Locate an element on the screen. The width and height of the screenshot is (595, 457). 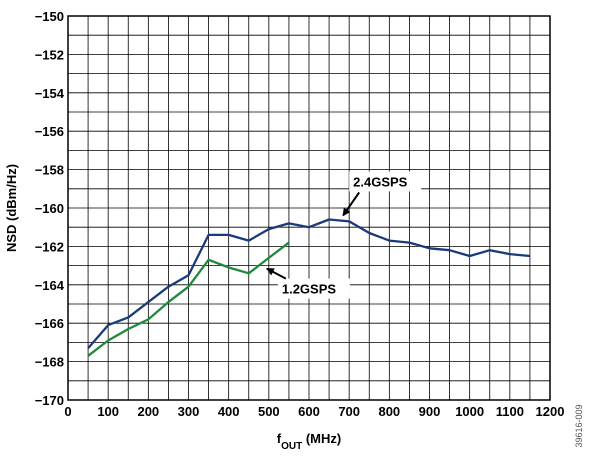
annotation-box-2-4gsps is located at coordinates (385, 181).